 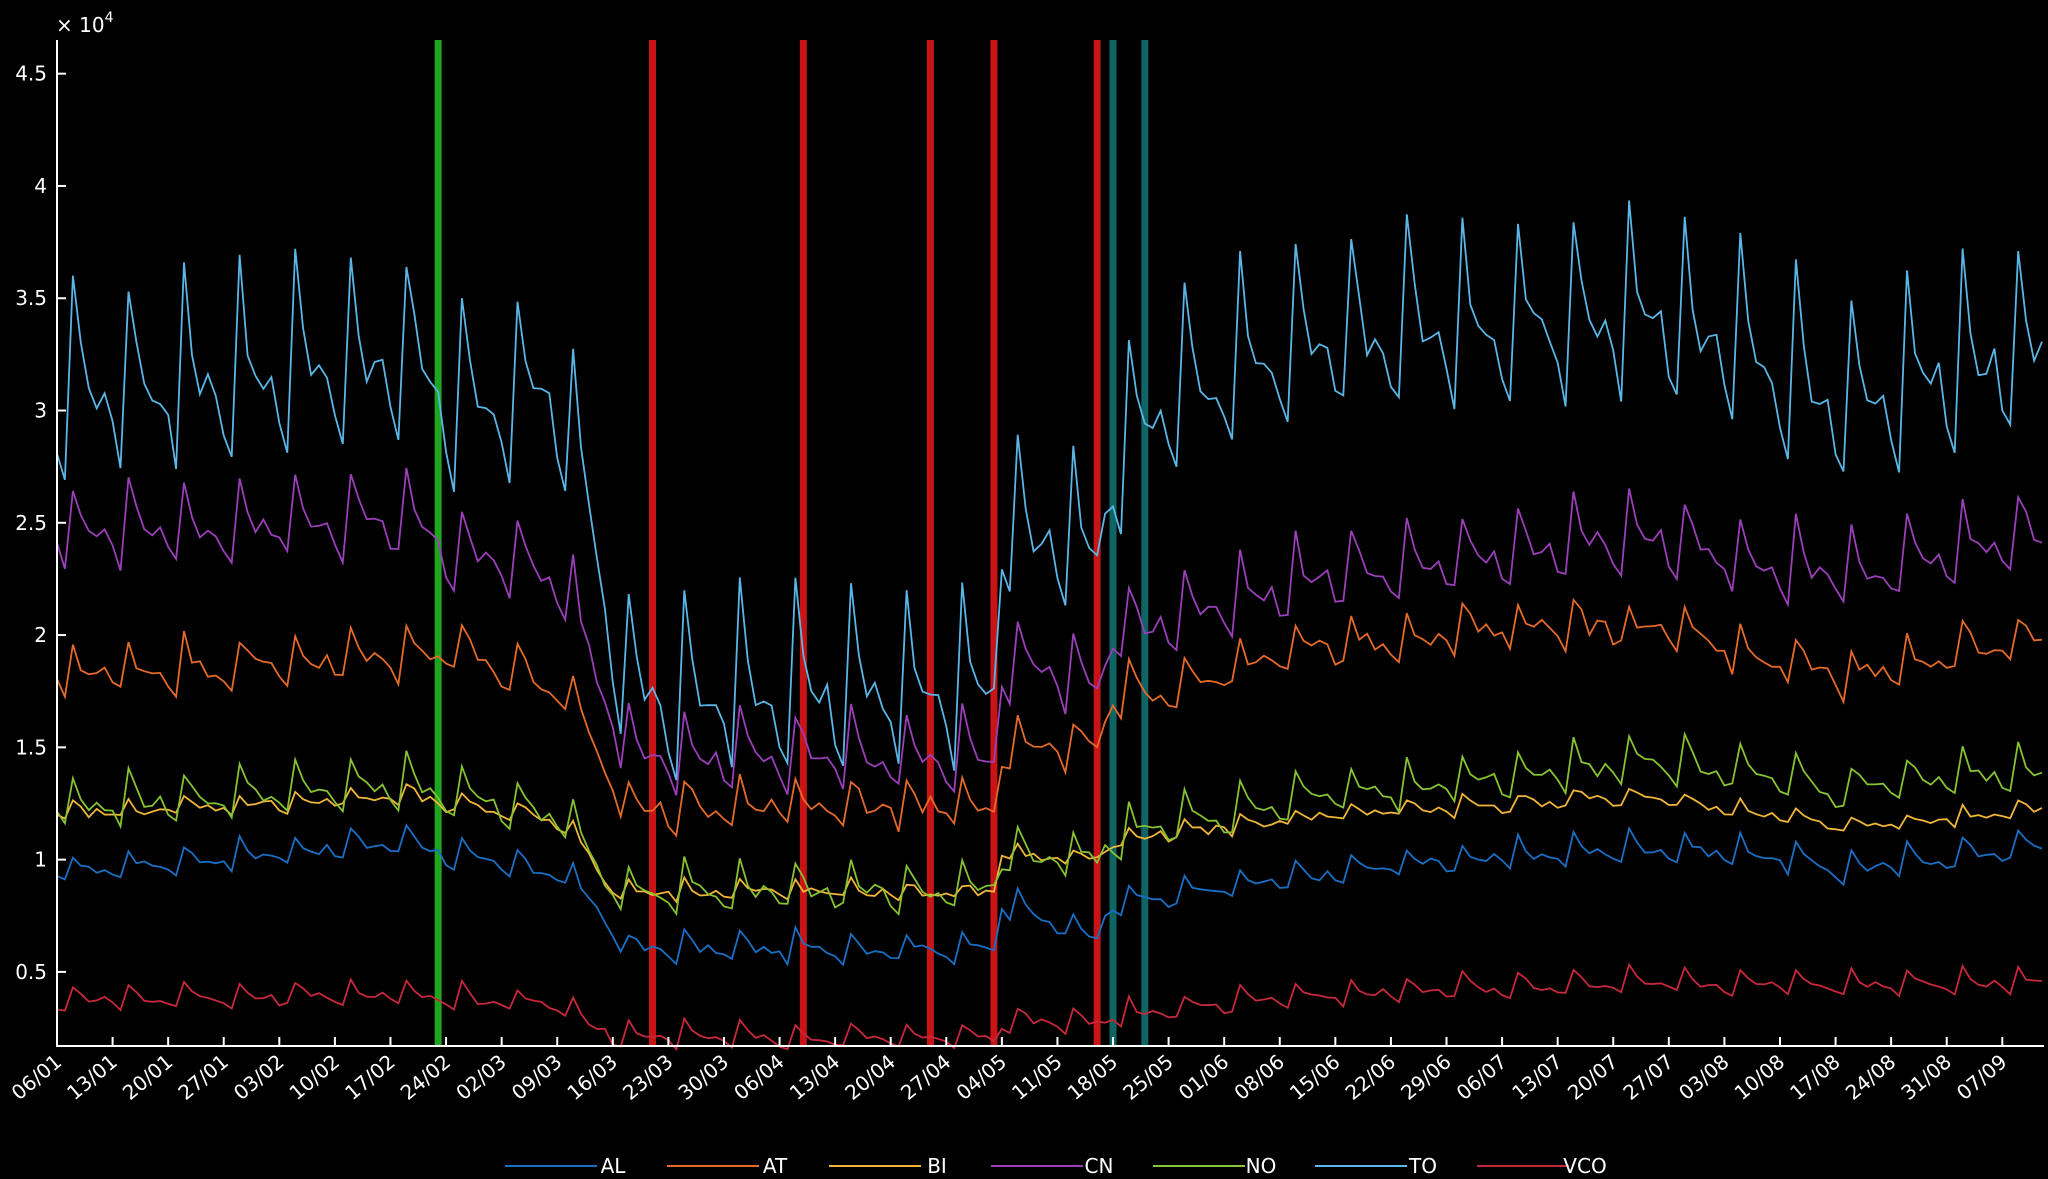 I want to click on legend-item-cn: CN, so click(x=1052, y=1166).